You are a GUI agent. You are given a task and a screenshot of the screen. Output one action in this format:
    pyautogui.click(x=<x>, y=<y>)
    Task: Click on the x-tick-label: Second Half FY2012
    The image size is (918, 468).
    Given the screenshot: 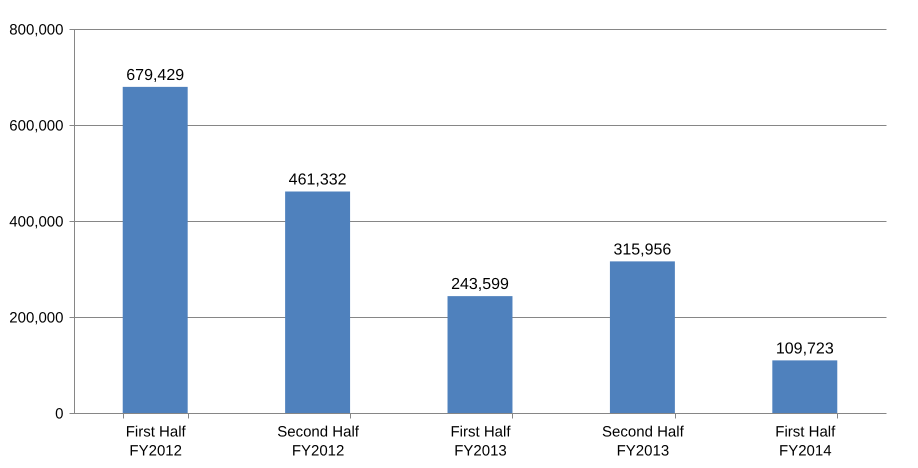 What is the action you would take?
    pyautogui.click(x=318, y=442)
    